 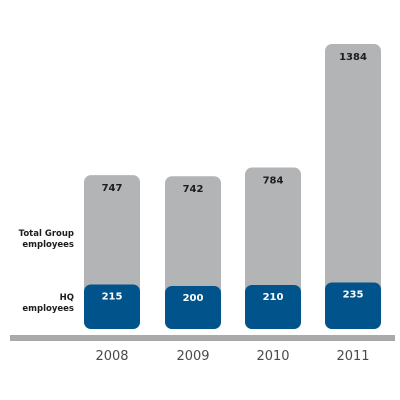 I want to click on row-label-total-group: Total Group employees, so click(x=37, y=240).